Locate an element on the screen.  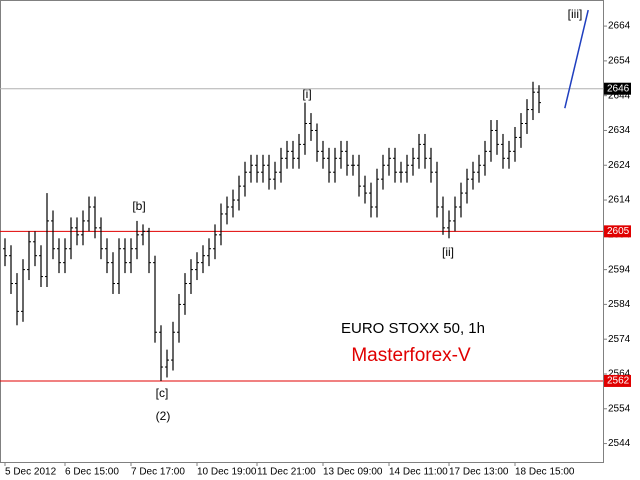
level-label: 2562 is located at coordinates (618, 381).